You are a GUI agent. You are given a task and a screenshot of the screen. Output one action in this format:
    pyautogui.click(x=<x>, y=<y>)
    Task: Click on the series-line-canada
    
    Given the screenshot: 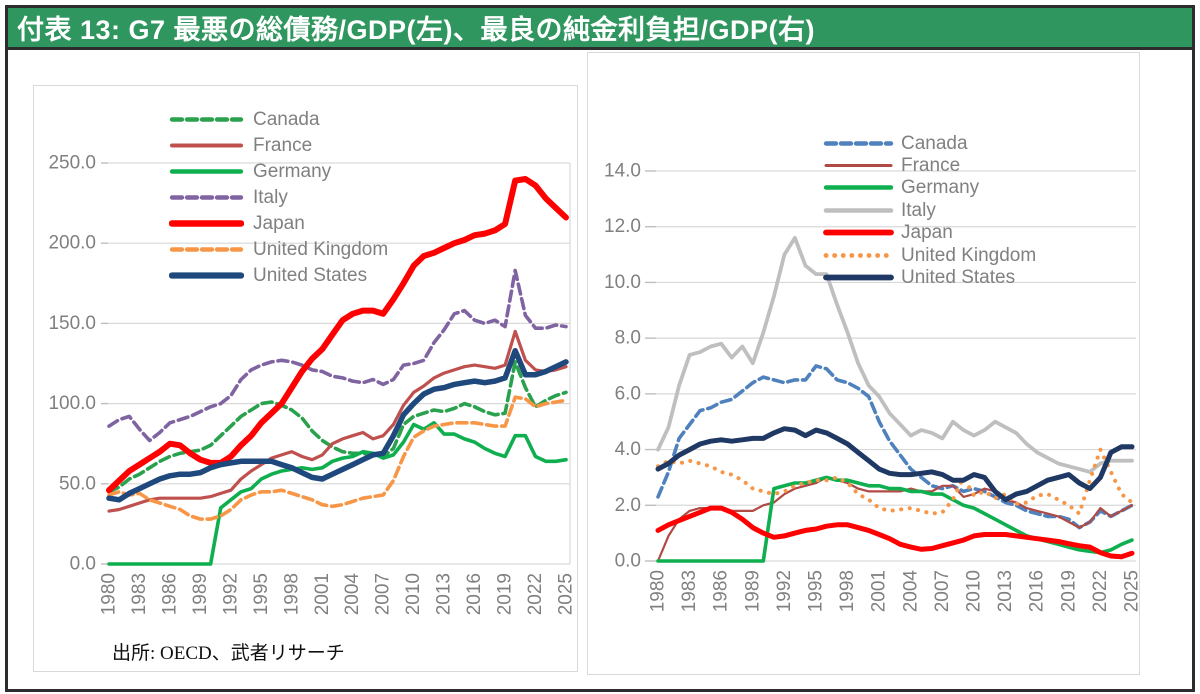 What is the action you would take?
    pyautogui.click(x=895, y=447)
    